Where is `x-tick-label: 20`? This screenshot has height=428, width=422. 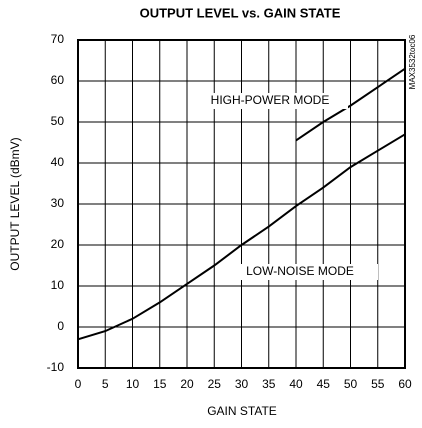 x-tick-label: 20 is located at coordinates (187, 384).